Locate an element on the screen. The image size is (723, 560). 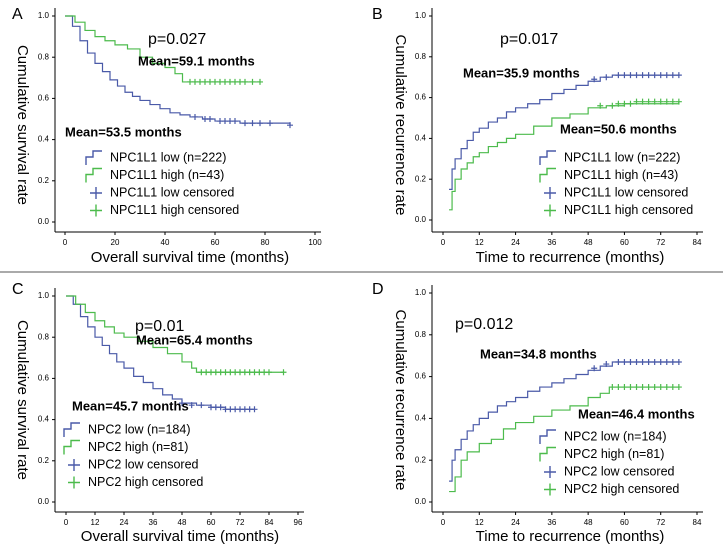
x-tick-label: 36 is located at coordinates (551, 242).